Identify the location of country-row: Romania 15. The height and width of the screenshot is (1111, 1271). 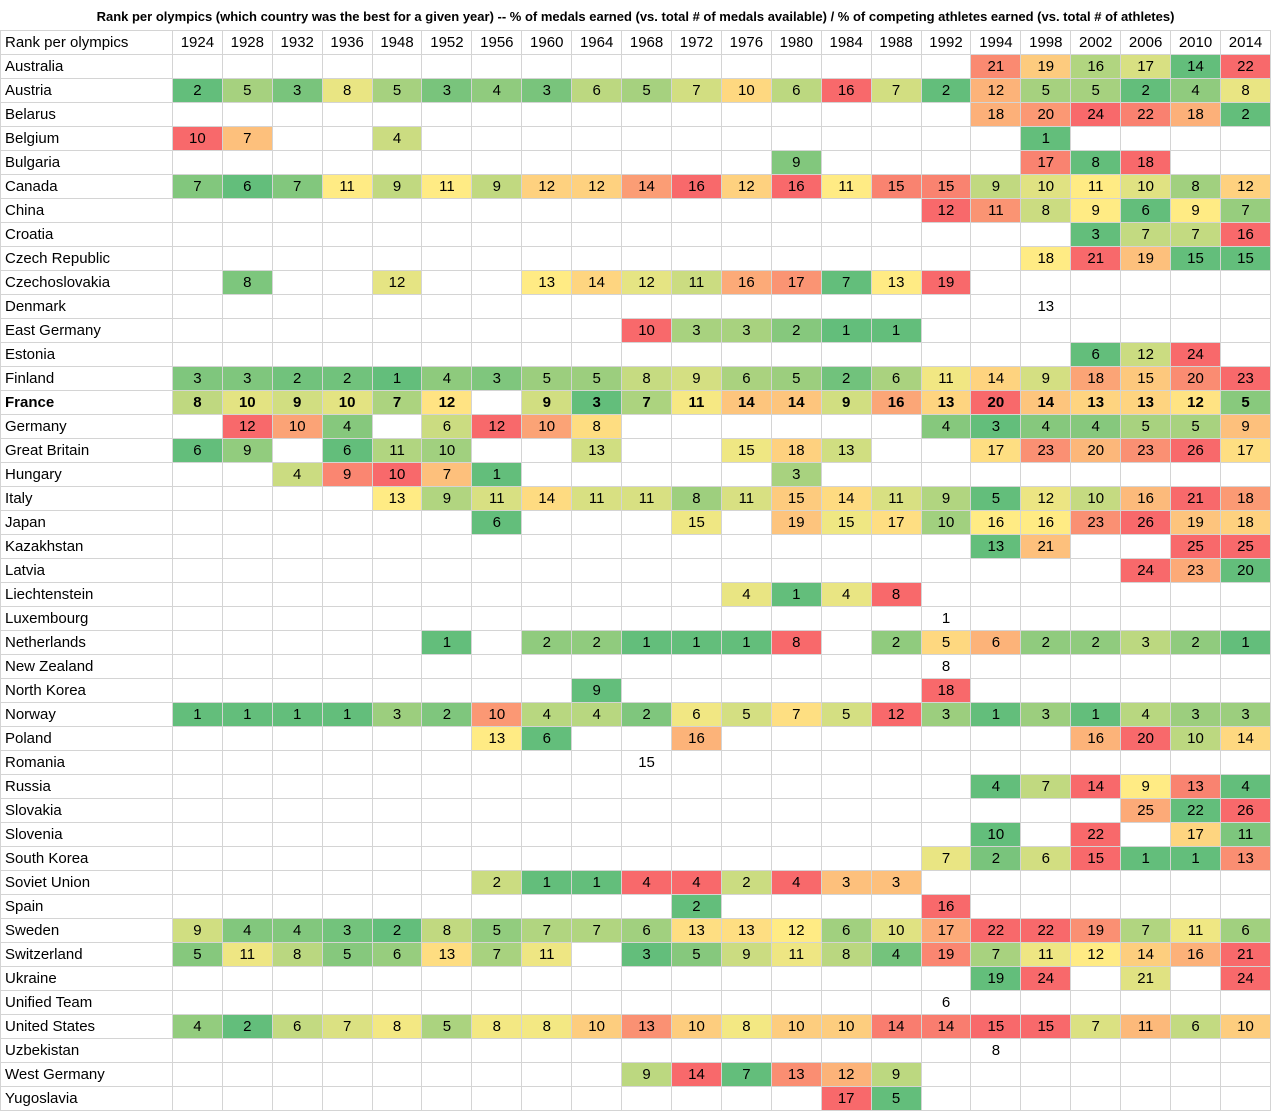
(635, 762).